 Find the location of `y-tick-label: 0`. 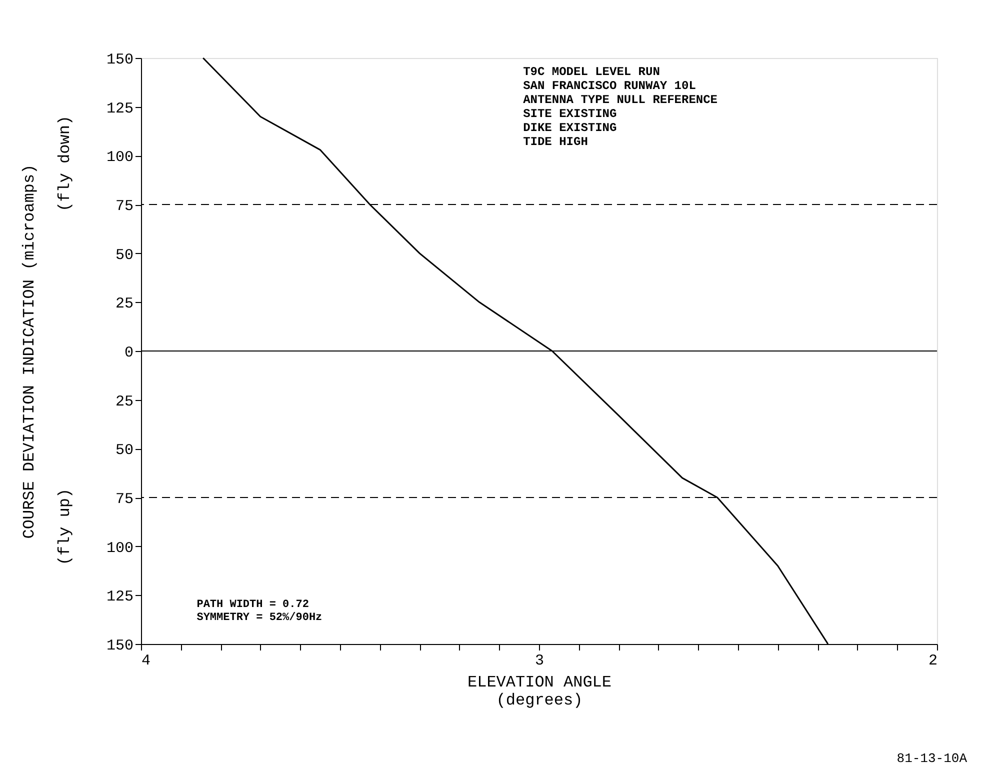

y-tick-label: 0 is located at coordinates (129, 353).